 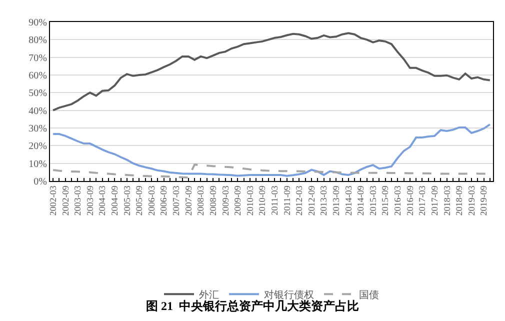 I want to click on x-tick-label: 2004-09, so click(x=115, y=200).